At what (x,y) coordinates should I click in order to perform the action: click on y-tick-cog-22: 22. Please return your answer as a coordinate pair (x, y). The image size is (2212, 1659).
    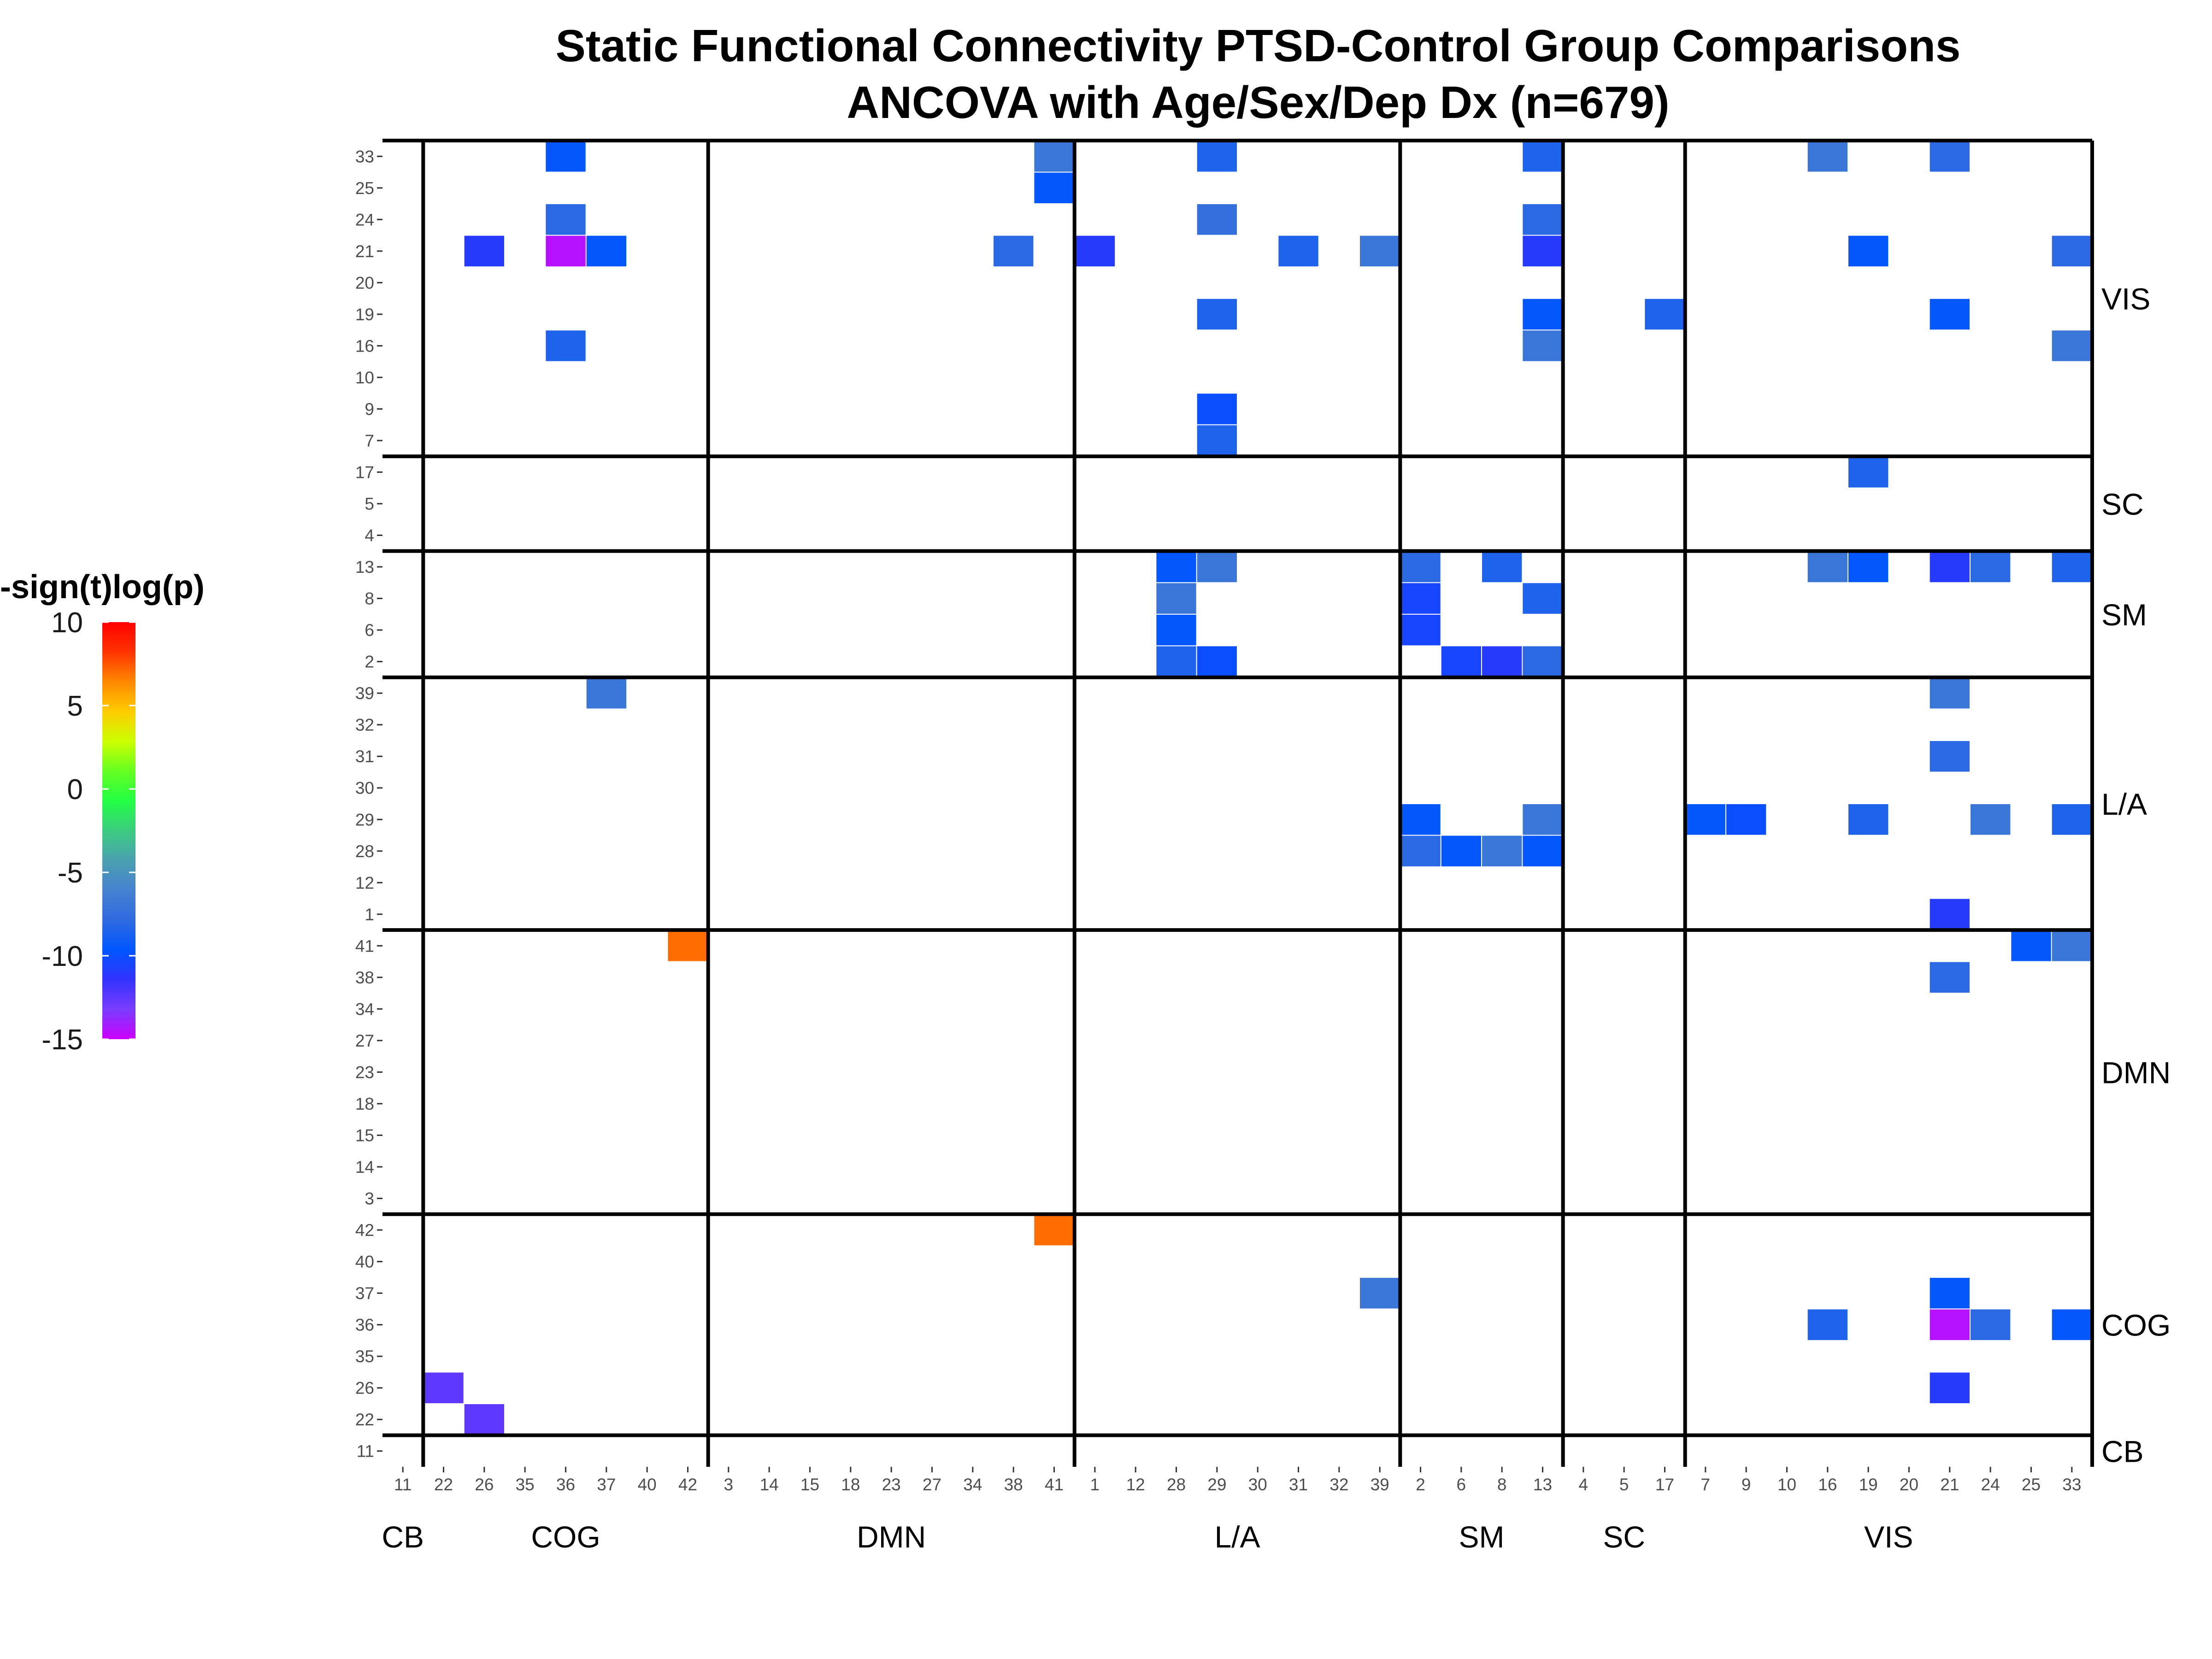
    Looking at the image, I should click on (364, 1419).